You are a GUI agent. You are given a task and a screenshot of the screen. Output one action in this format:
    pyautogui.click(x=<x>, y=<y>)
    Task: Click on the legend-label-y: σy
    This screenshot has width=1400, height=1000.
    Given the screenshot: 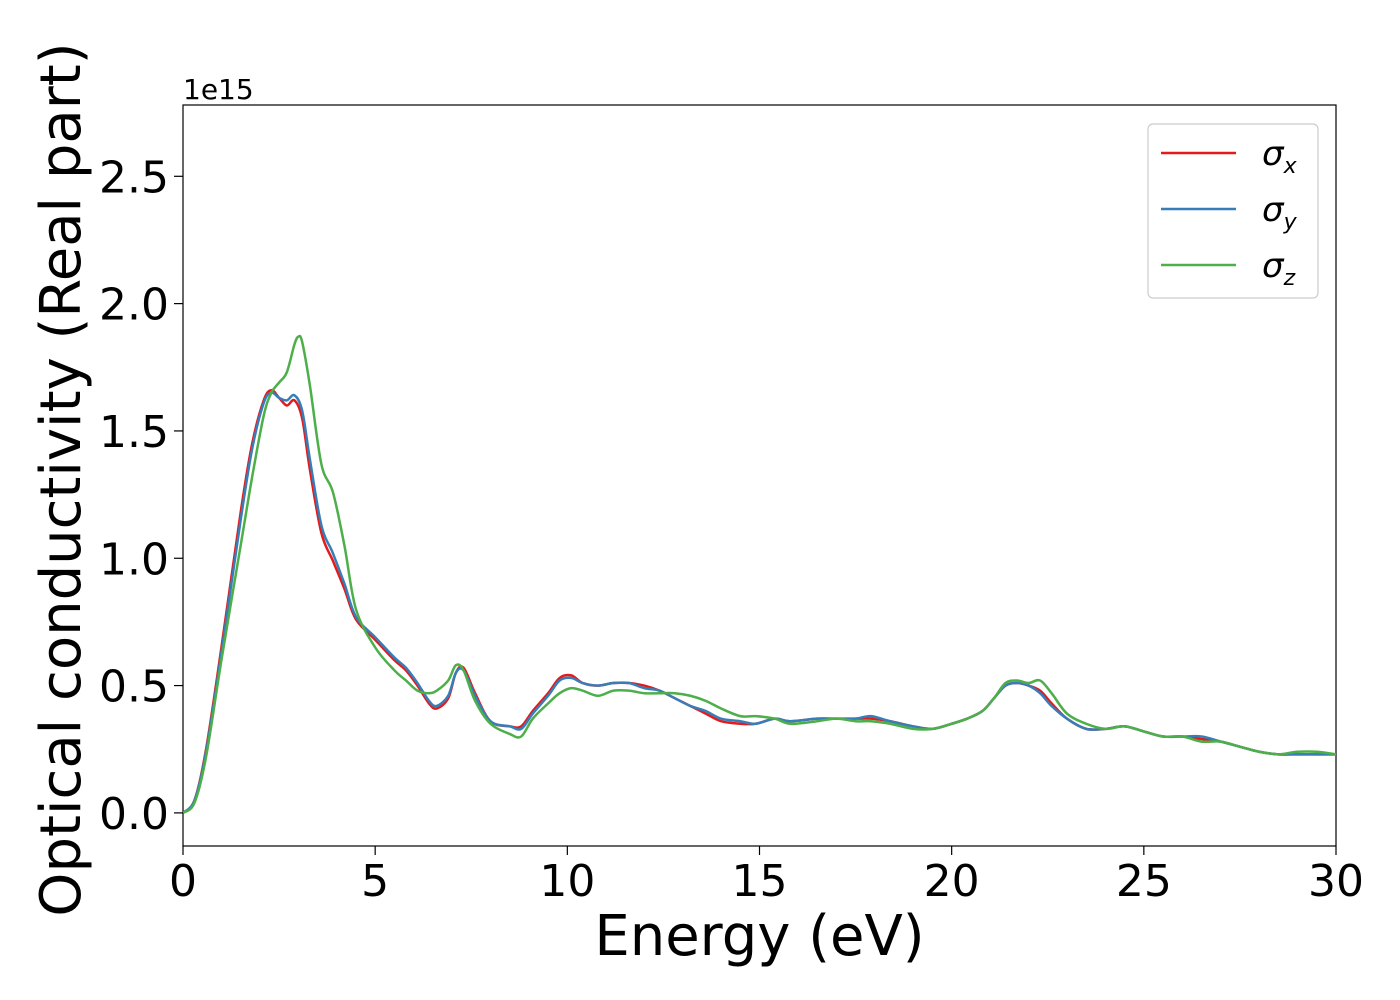 What is the action you would take?
    pyautogui.click(x=1280, y=212)
    